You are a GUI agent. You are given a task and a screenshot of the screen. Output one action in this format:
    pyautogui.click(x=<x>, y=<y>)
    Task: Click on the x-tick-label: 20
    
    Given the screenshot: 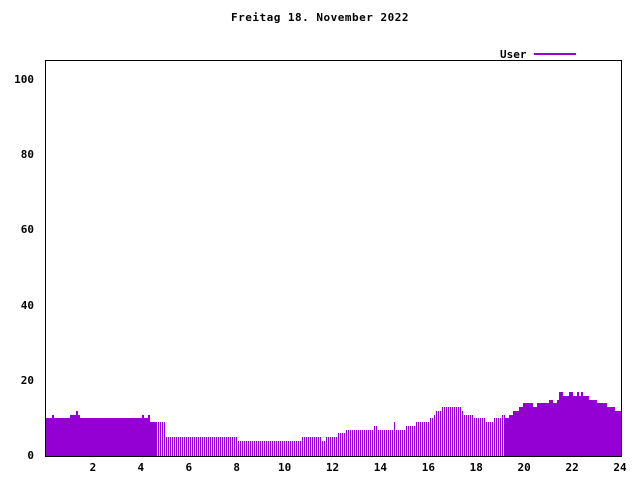 What is the action you would take?
    pyautogui.click(x=524, y=467)
    